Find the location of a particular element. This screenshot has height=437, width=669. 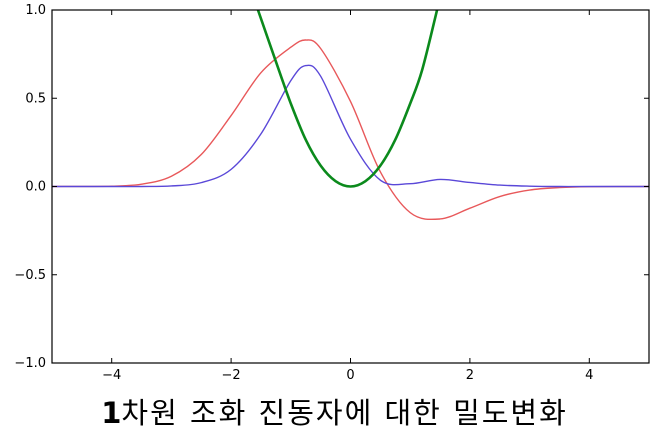

figure-caption: 1차원 조화 진동자에 대한 밀도변화 is located at coordinates (334, 411).